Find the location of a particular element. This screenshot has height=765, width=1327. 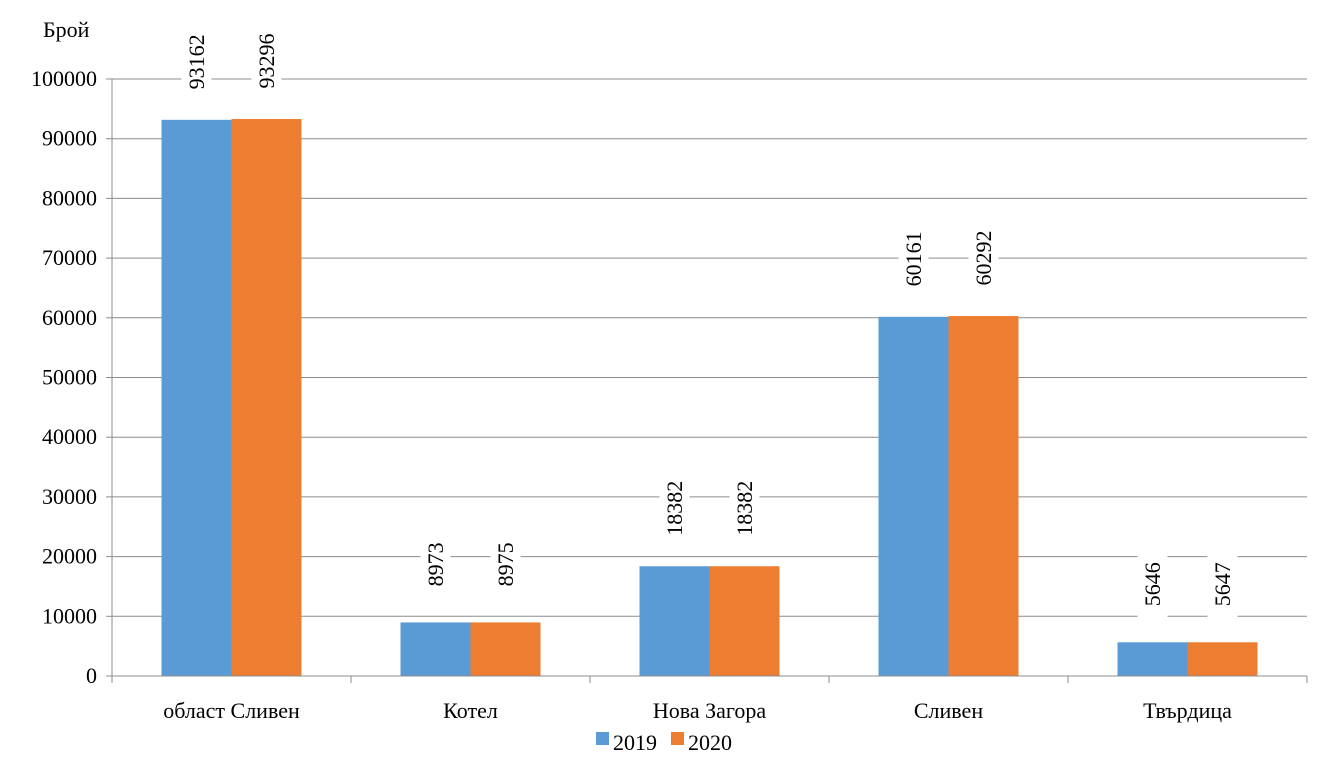

data-label: 8973 is located at coordinates (435, 564).